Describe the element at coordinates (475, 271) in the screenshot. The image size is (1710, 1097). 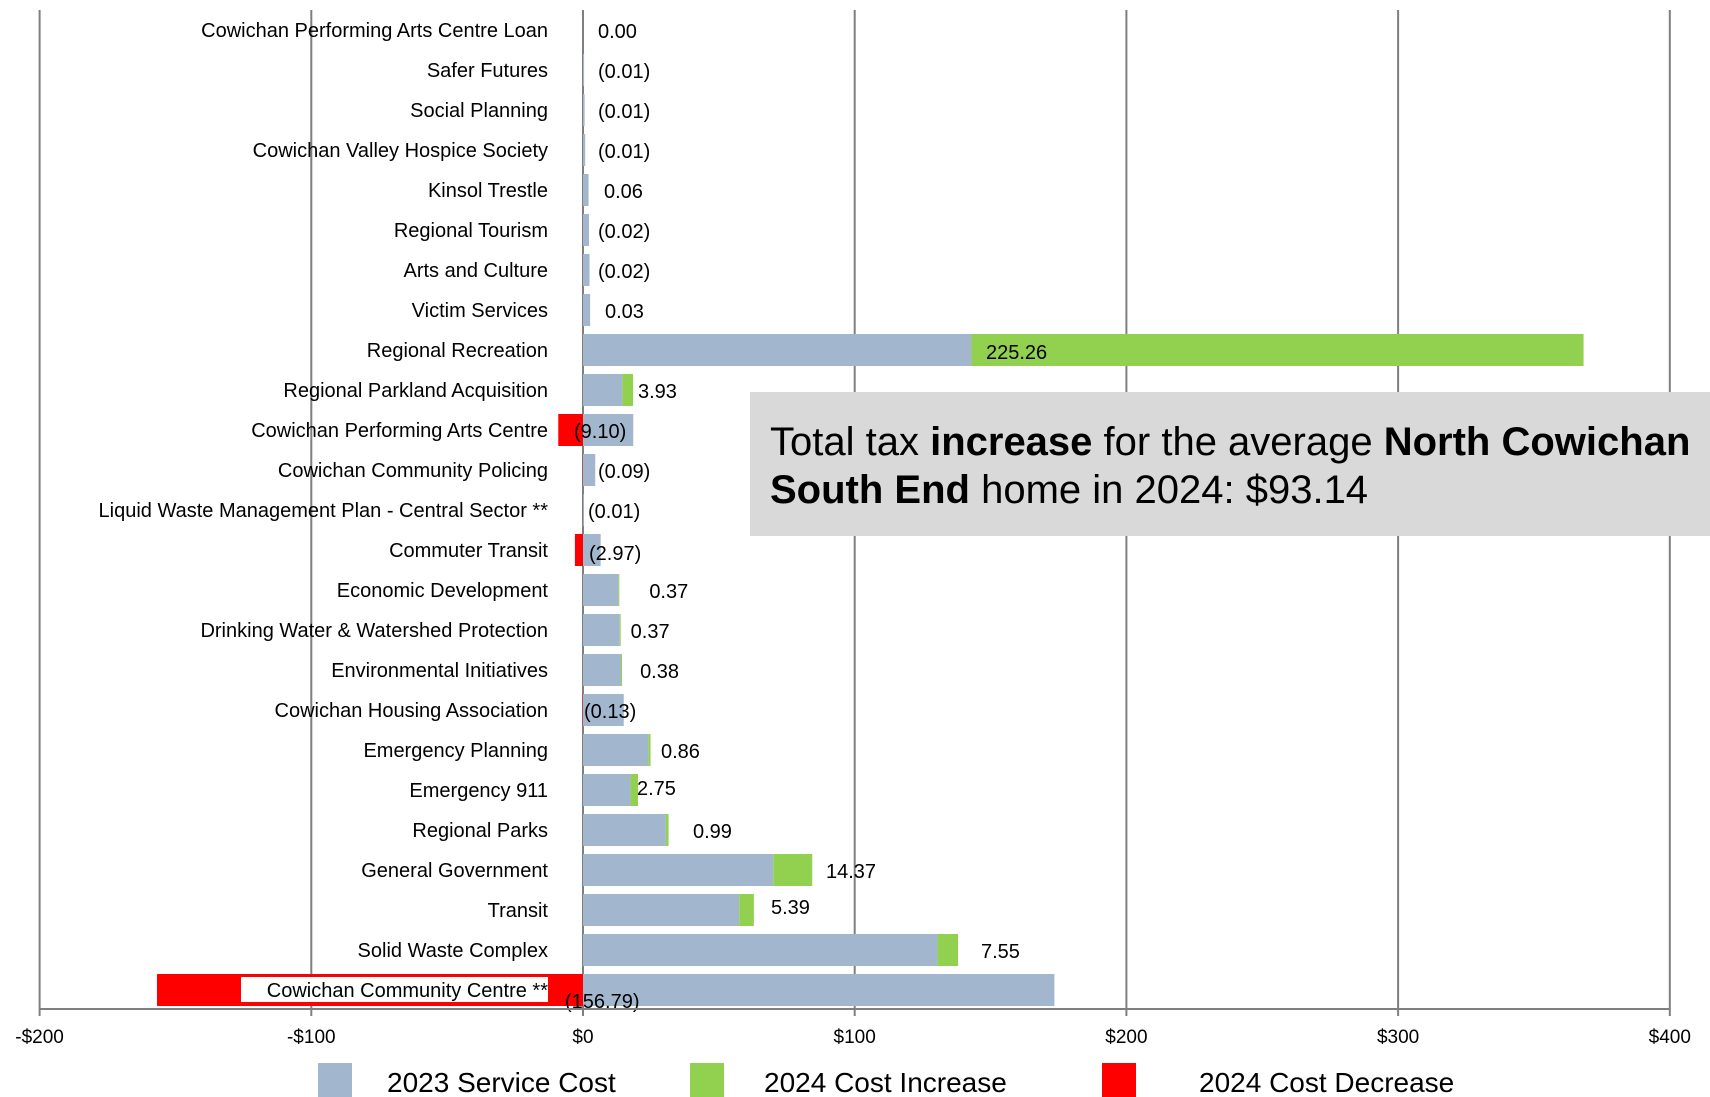
I see `category-label: Arts and Culture` at that location.